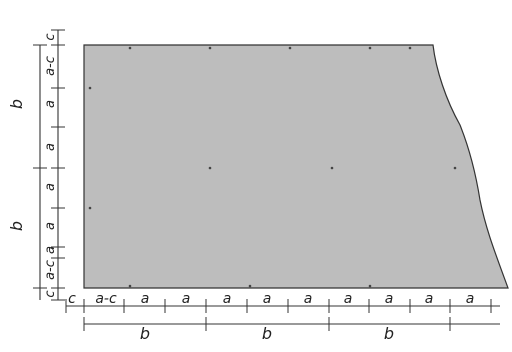 The image size is (512, 352). Describe the element at coordinates (49, 165) in the screenshot. I see `left-ticks` at that location.